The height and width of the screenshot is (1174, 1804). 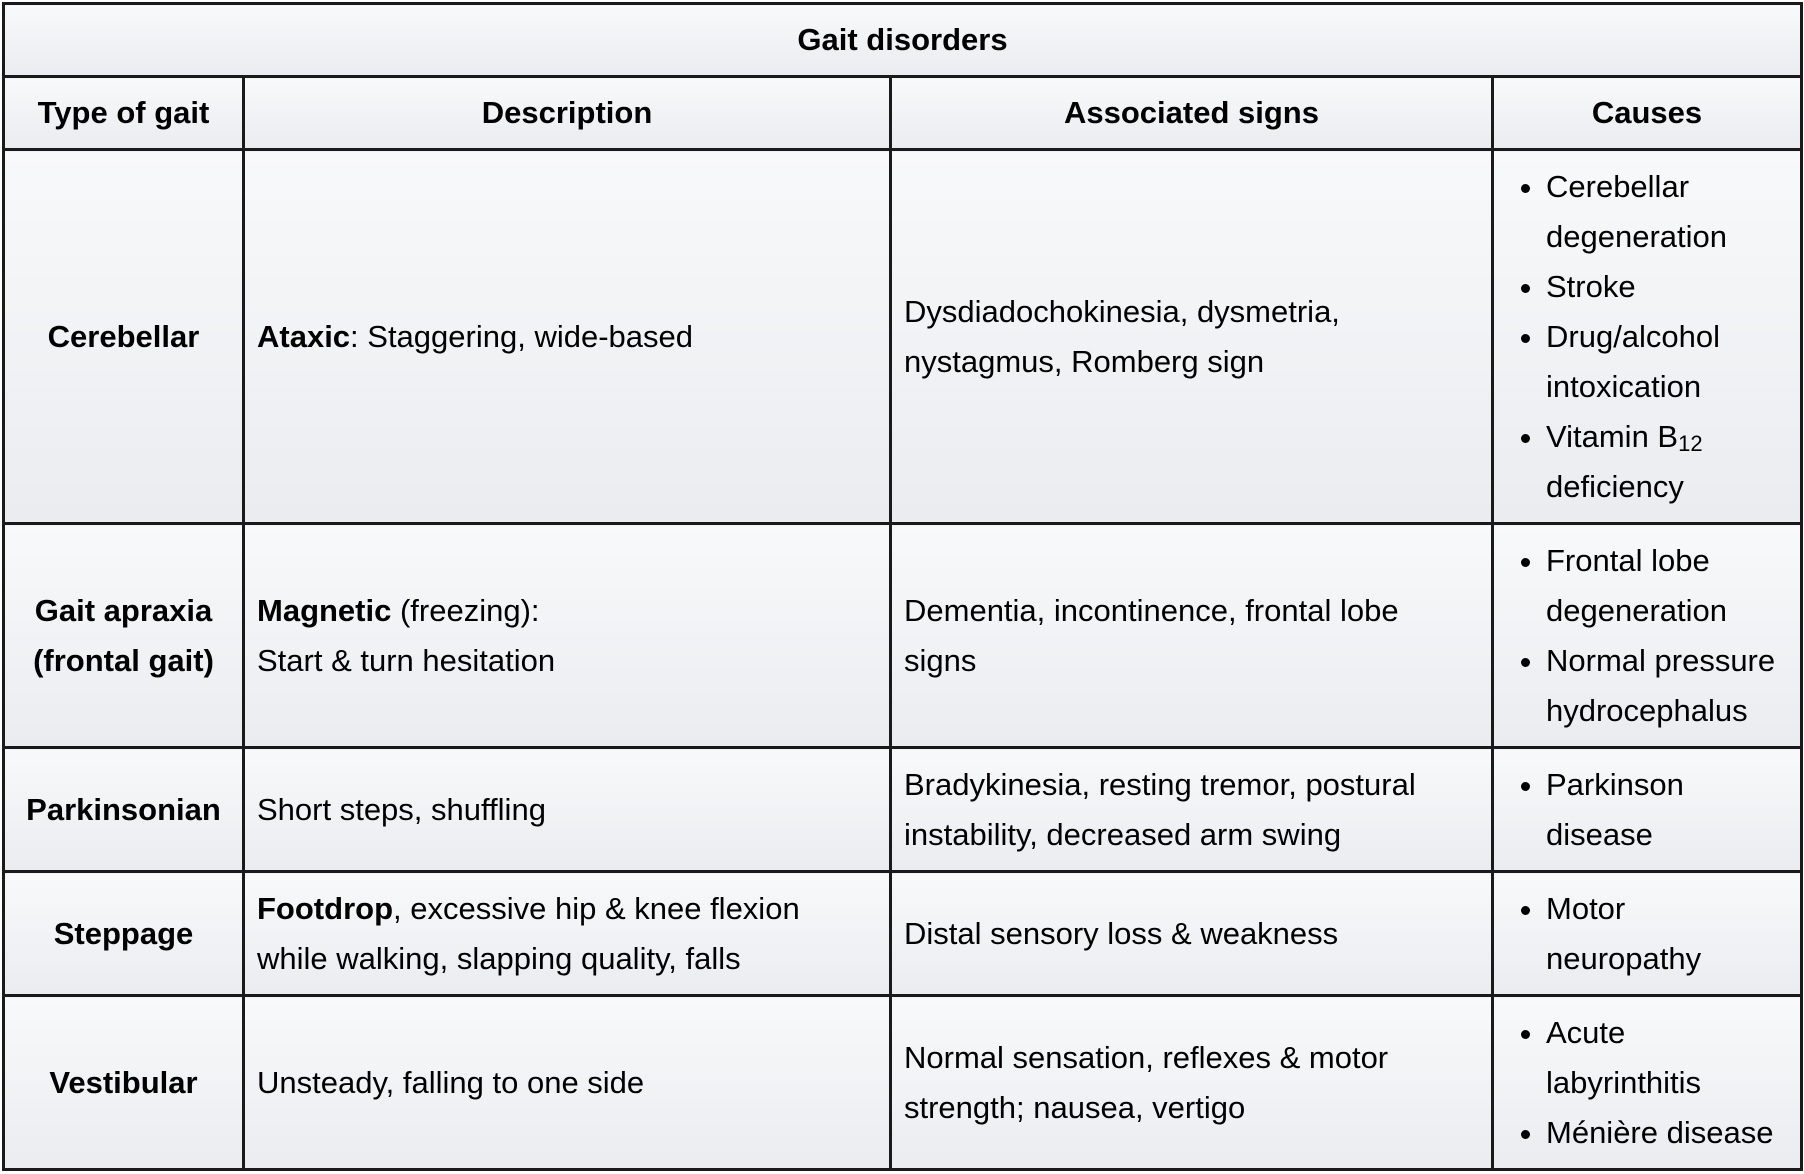 I want to click on list-item: Ménière disease, so click(x=1667, y=1133).